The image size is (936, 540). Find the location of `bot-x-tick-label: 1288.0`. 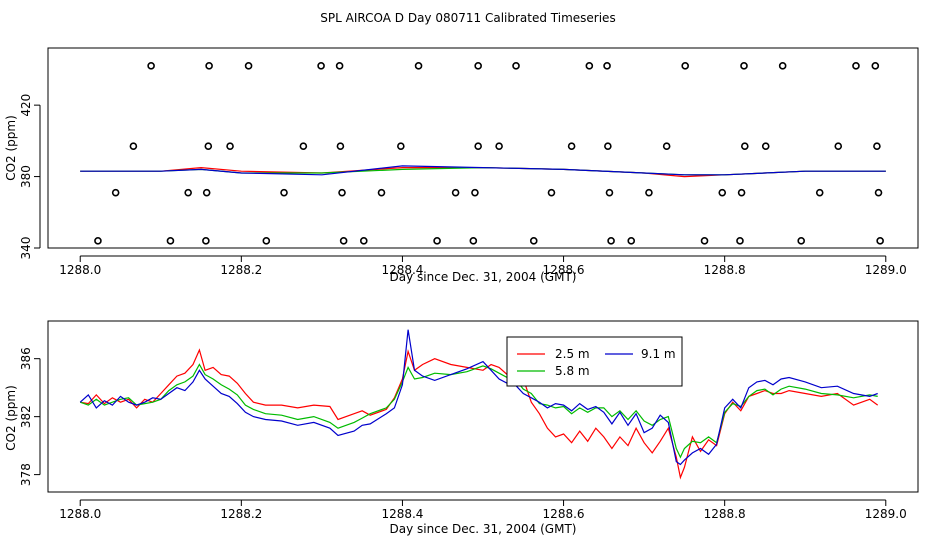

bot-x-tick-label: 1288.0 is located at coordinates (80, 514).